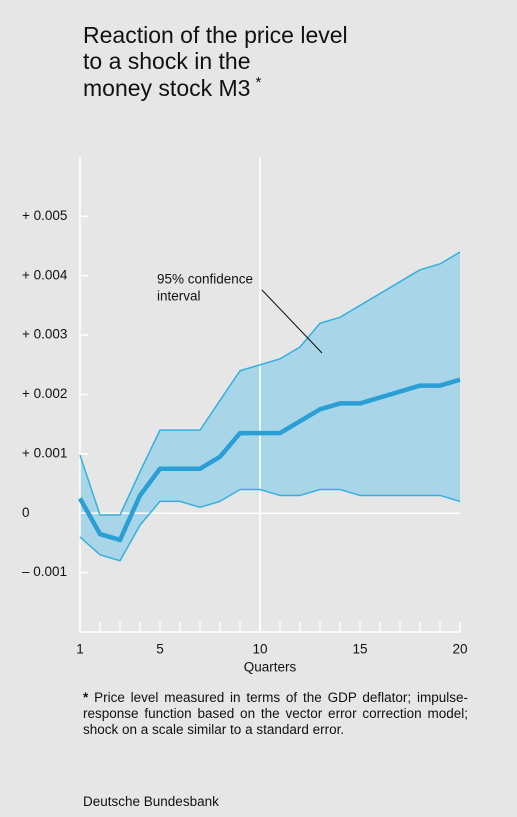 Image resolution: width=517 pixels, height=817 pixels. Describe the element at coordinates (179, 296) in the screenshot. I see `annotation: interval` at that location.